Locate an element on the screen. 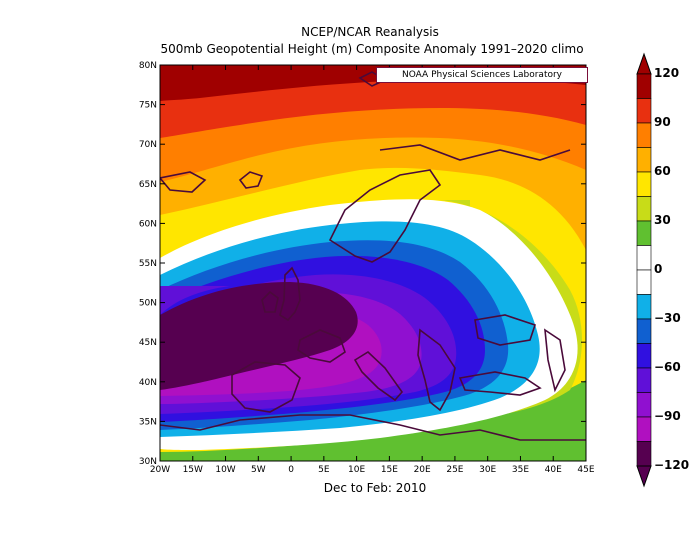 Image resolution: width=700 pixels, height=542 pixels. lat-label: 35N is located at coordinates (148, 422).